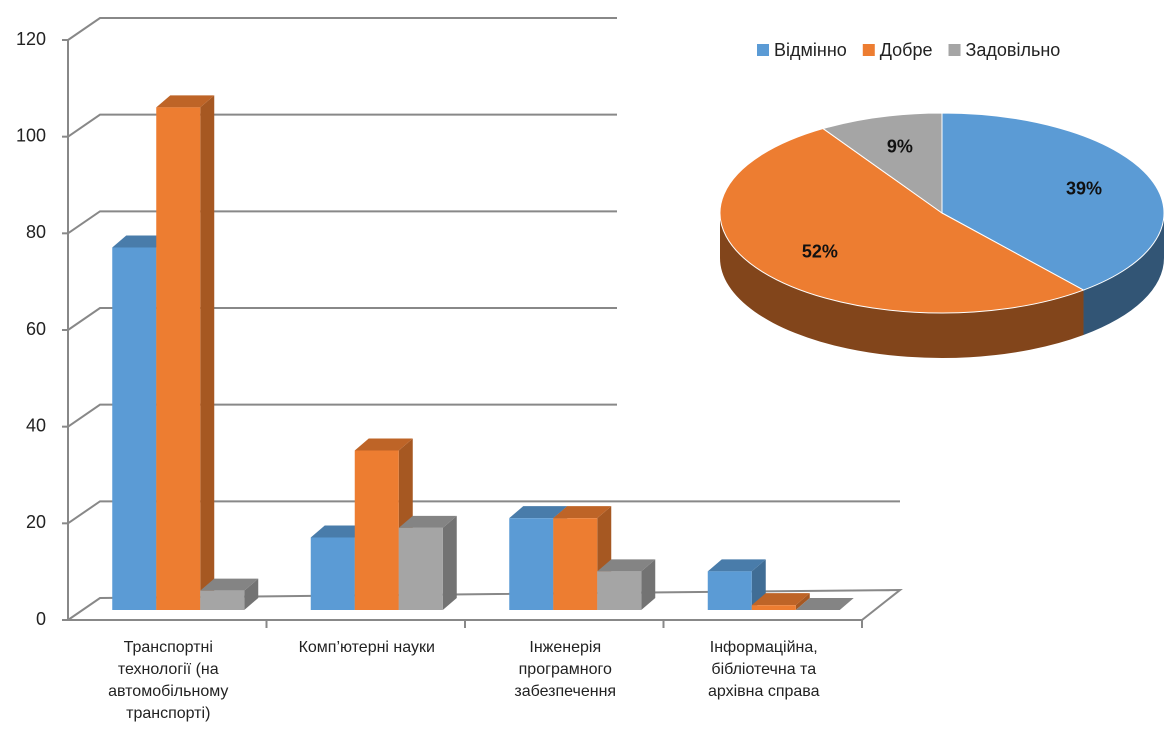  I want to click on pie-label: 52%, so click(820, 252).